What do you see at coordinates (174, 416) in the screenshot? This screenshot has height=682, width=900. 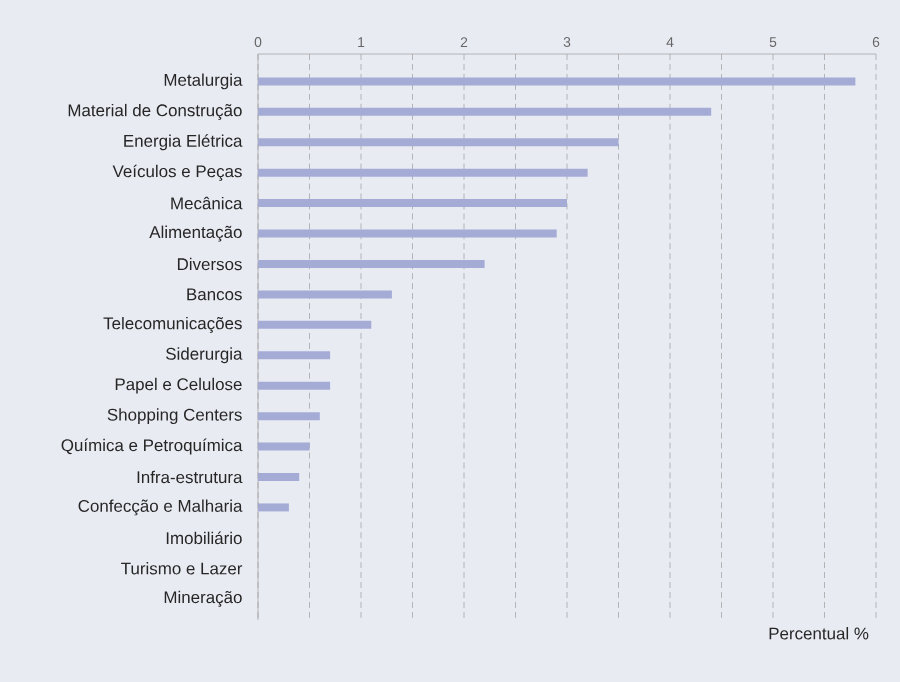 I see `y-tick-label: Shopping Centers` at bounding box center [174, 416].